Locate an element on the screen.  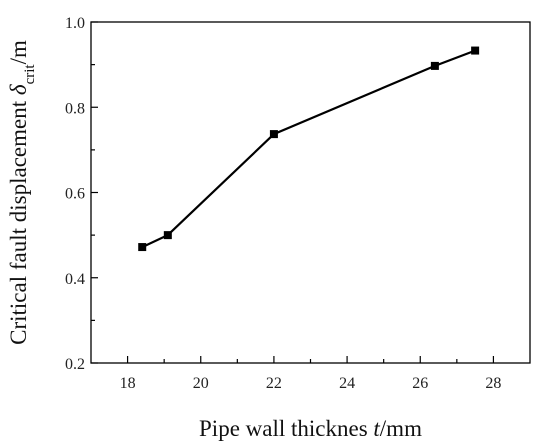
y-tick-label: 0.8 is located at coordinates (75, 108).